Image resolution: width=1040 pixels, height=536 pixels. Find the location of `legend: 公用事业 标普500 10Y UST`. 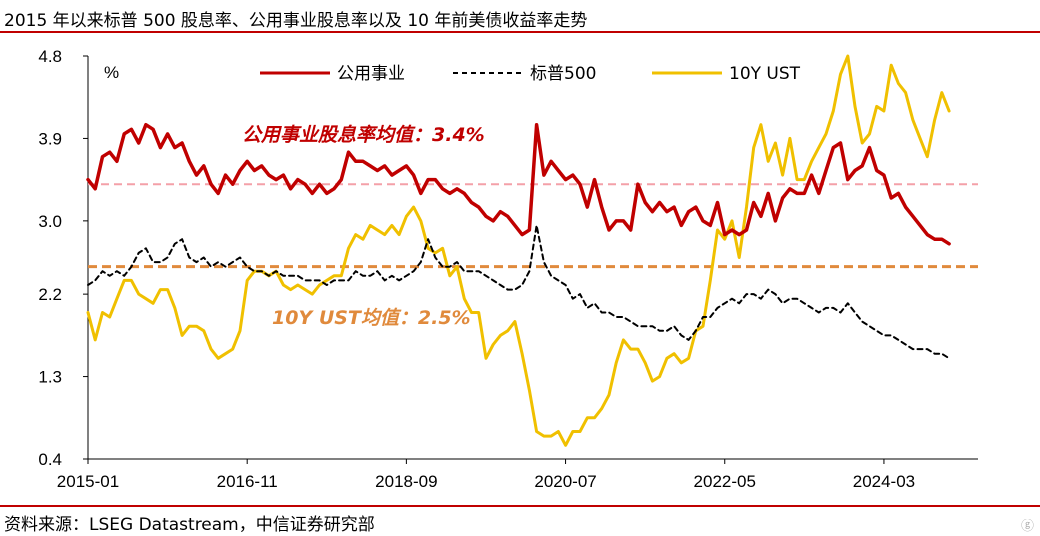

legend: 公用事业 标普500 10Y UST is located at coordinates (530, 74).